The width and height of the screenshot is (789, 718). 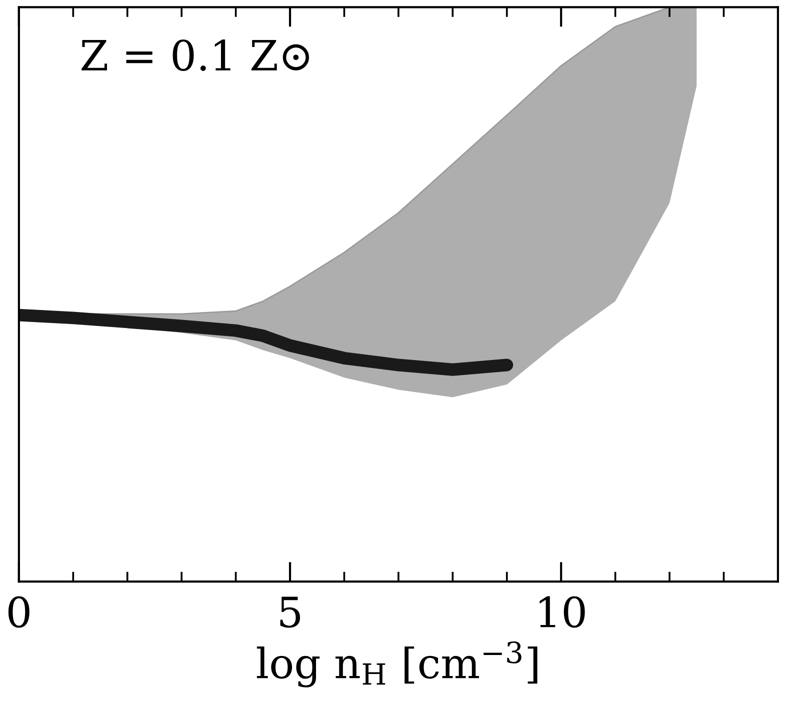 What do you see at coordinates (195, 55) in the screenshot?
I see `annotation: Z = 0.1 Z⊙` at bounding box center [195, 55].